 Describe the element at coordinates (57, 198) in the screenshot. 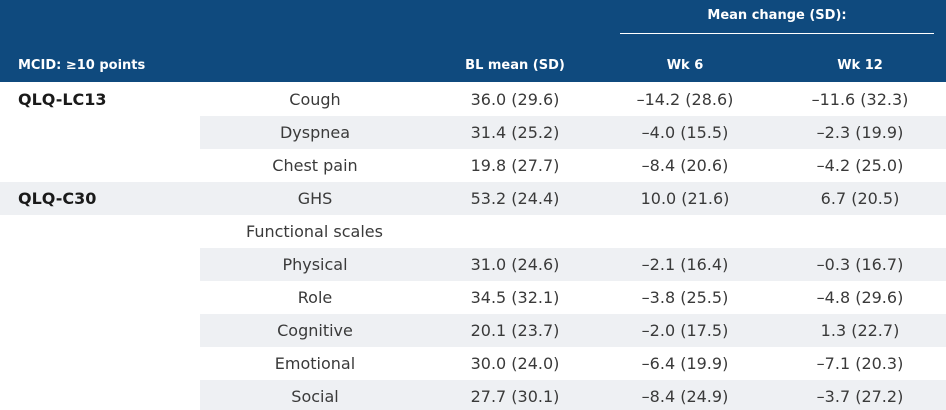

I see `group-label: QLQ-C30` at that location.